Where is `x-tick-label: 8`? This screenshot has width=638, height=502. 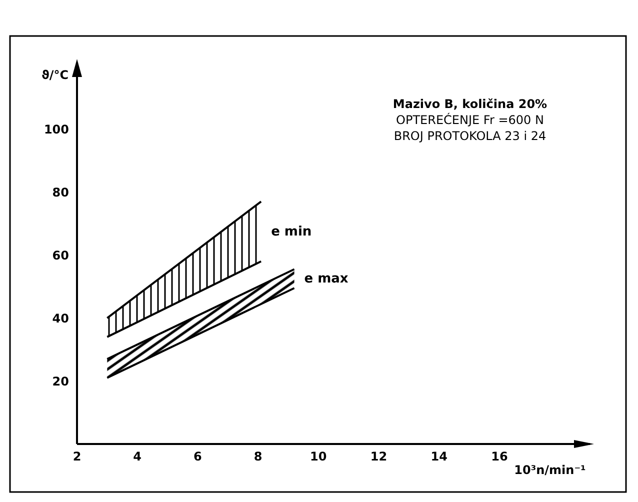 x-tick-label: 8 is located at coordinates (258, 457).